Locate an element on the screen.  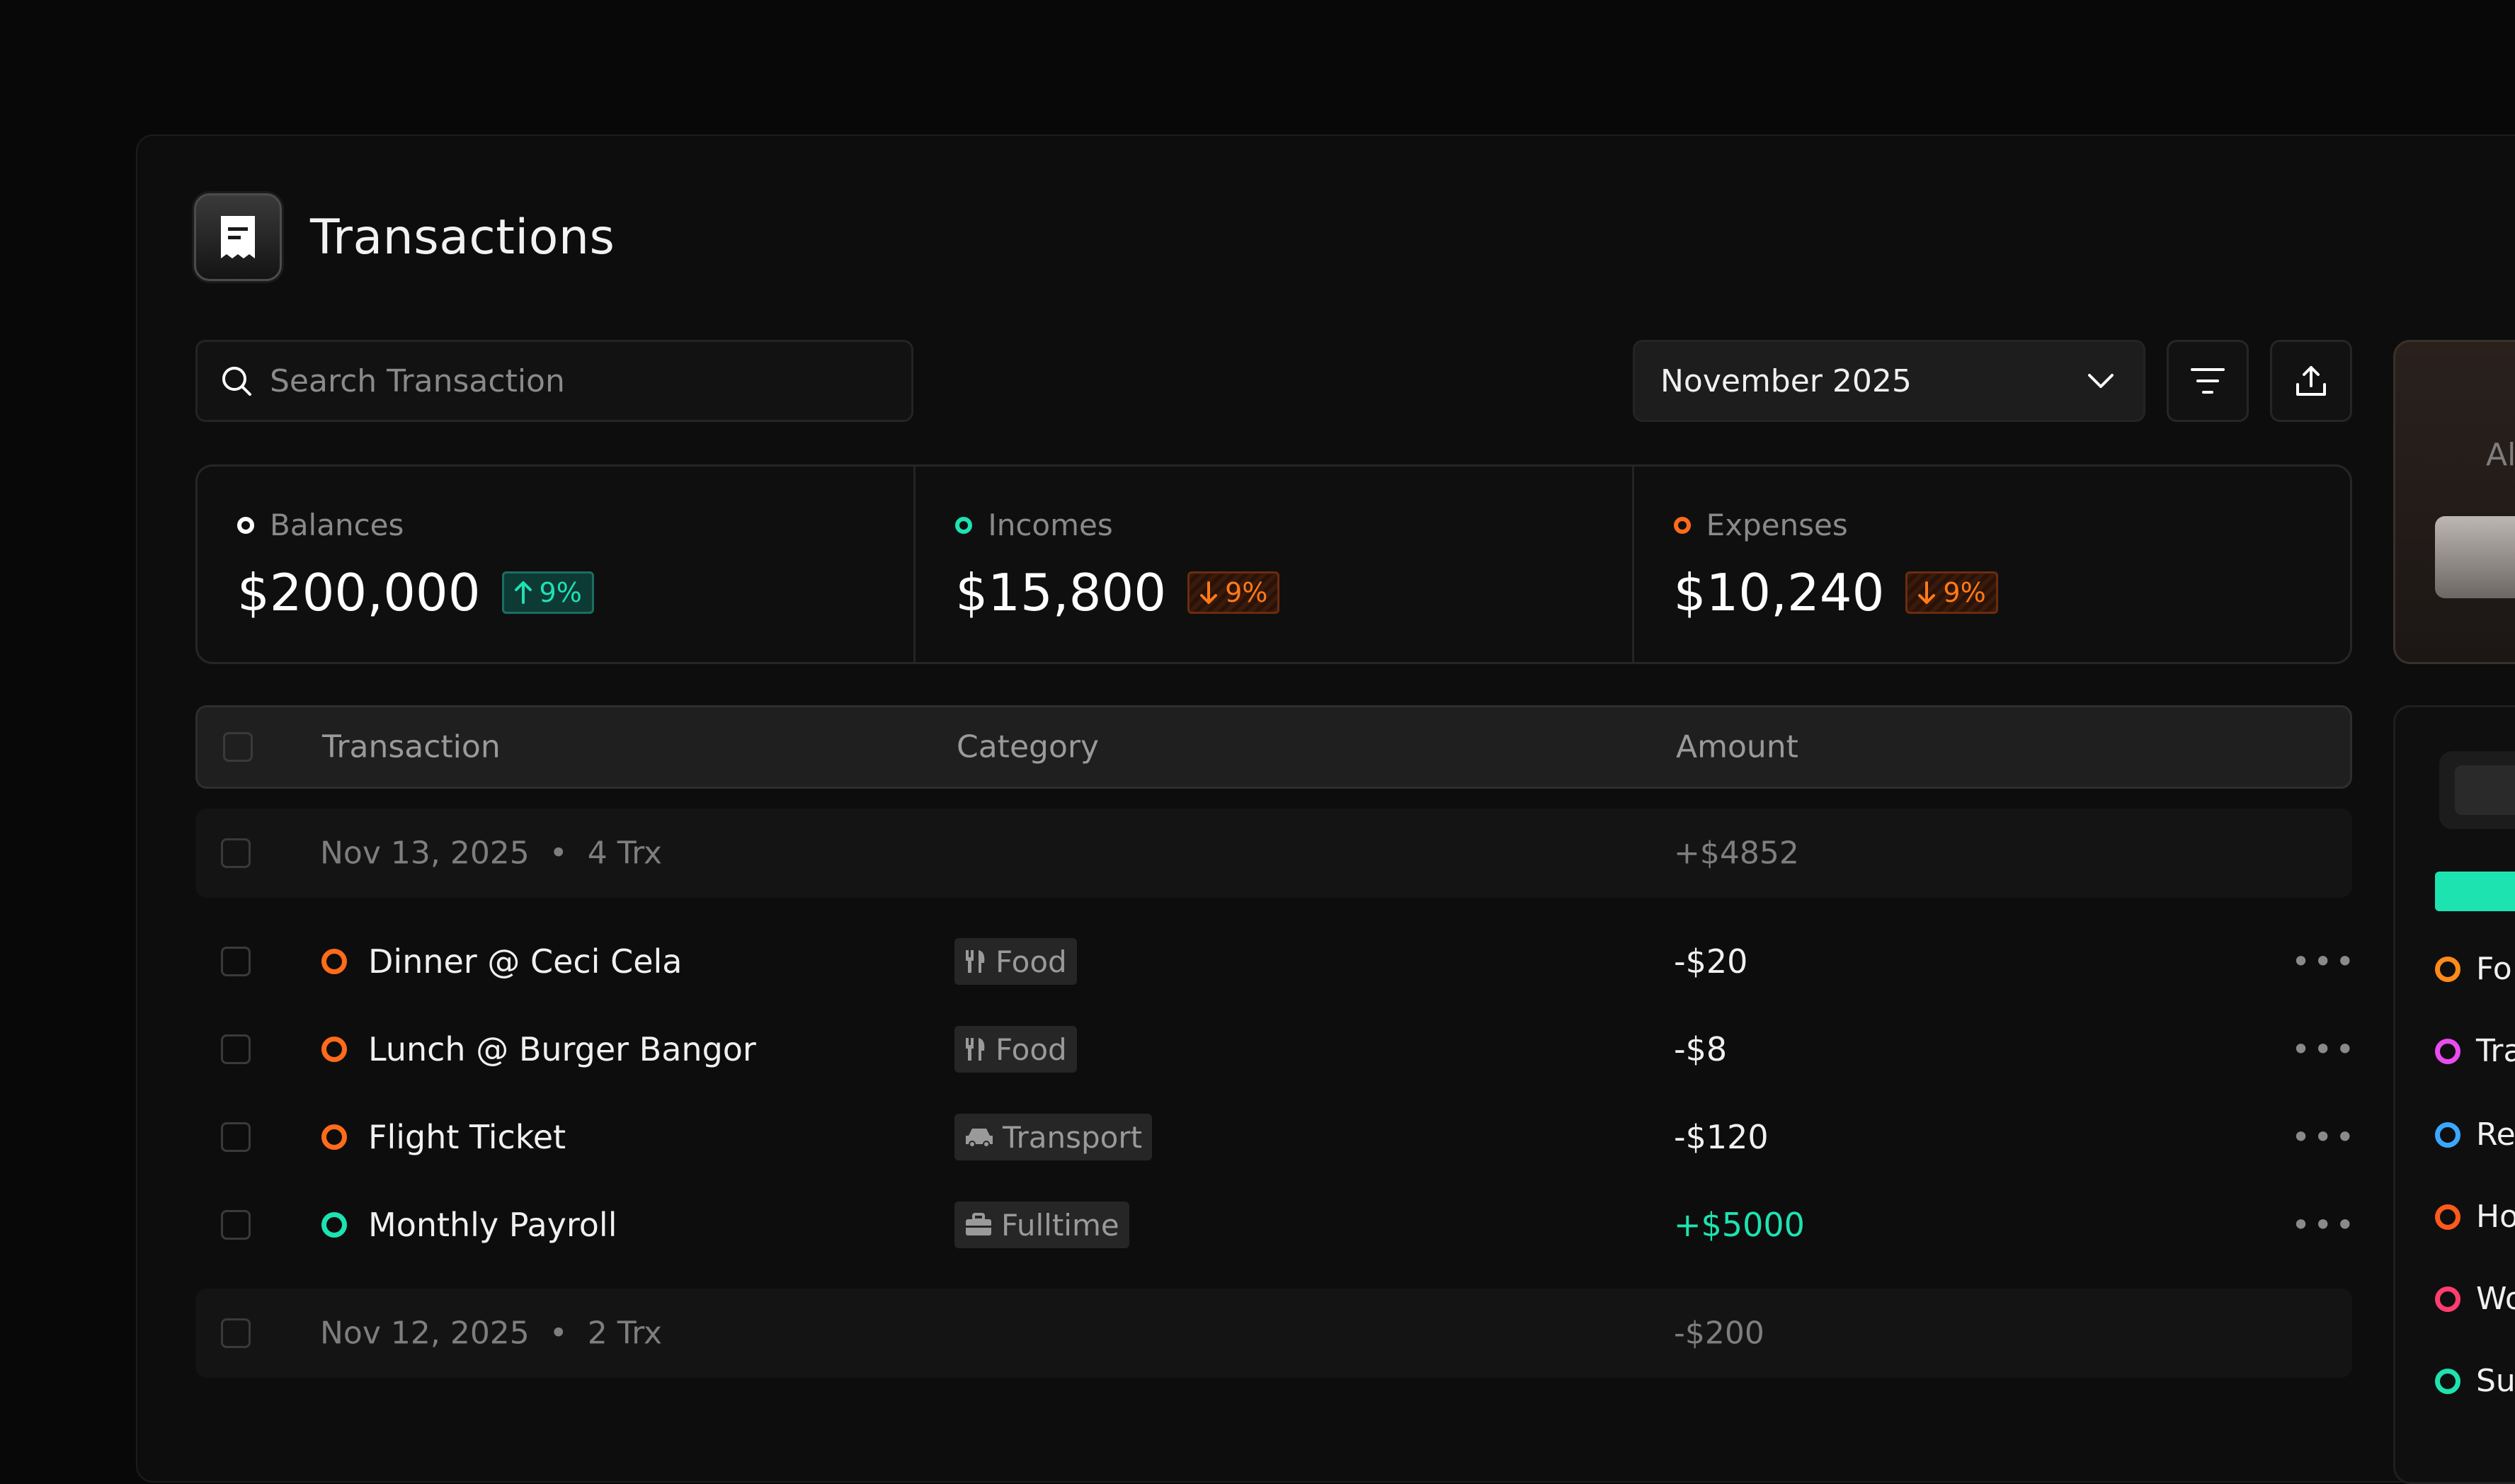
side-card-top: Al is located at coordinates (2454, 502).